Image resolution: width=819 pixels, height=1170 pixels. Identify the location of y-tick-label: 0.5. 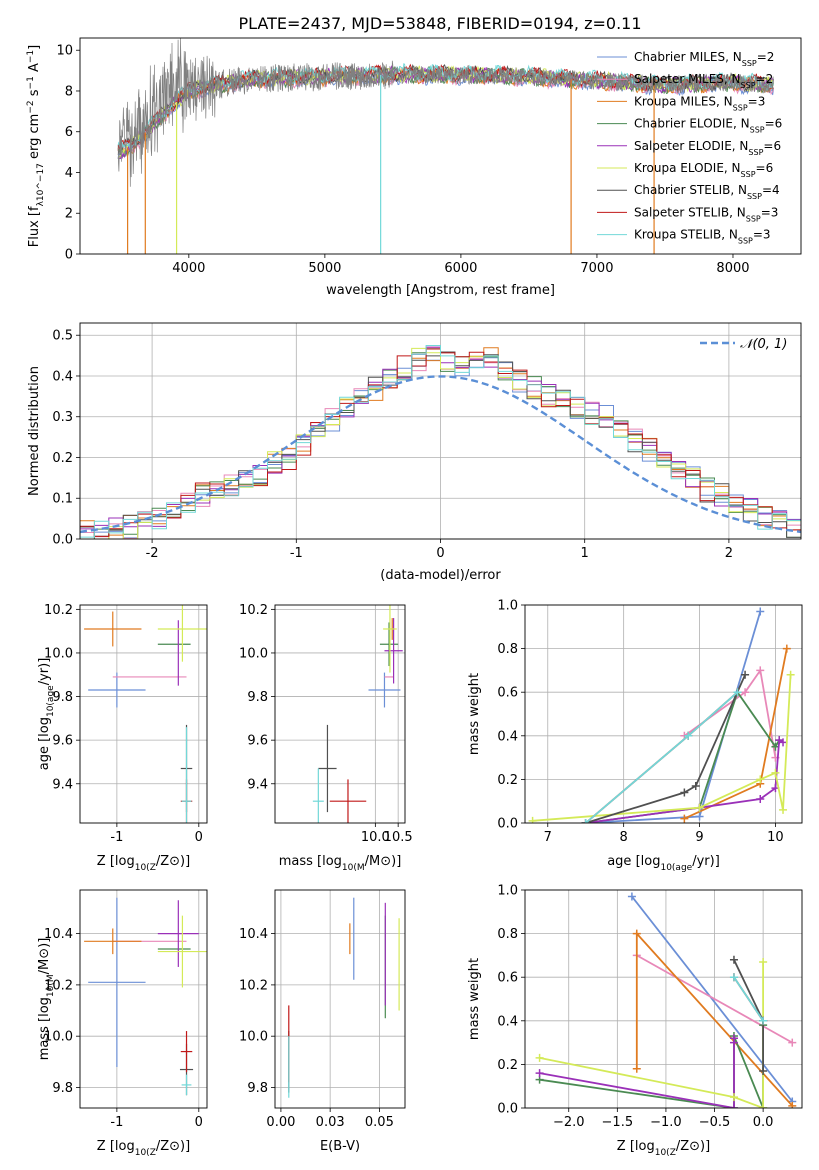
(62, 336).